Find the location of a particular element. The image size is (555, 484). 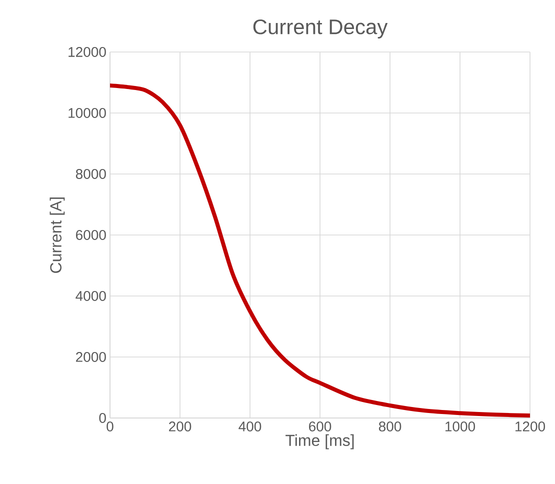

y-tick-label: 2000 is located at coordinates (91, 357).